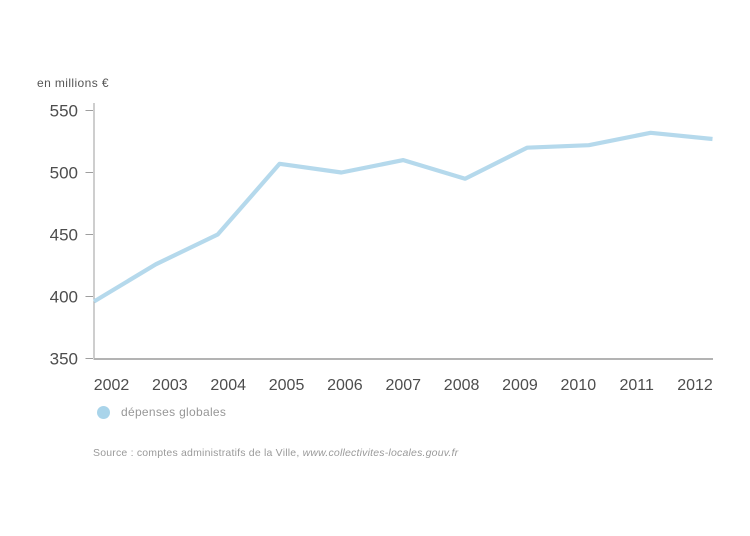  Describe the element at coordinates (64, 235) in the screenshot. I see `svg-text: 450` at that location.